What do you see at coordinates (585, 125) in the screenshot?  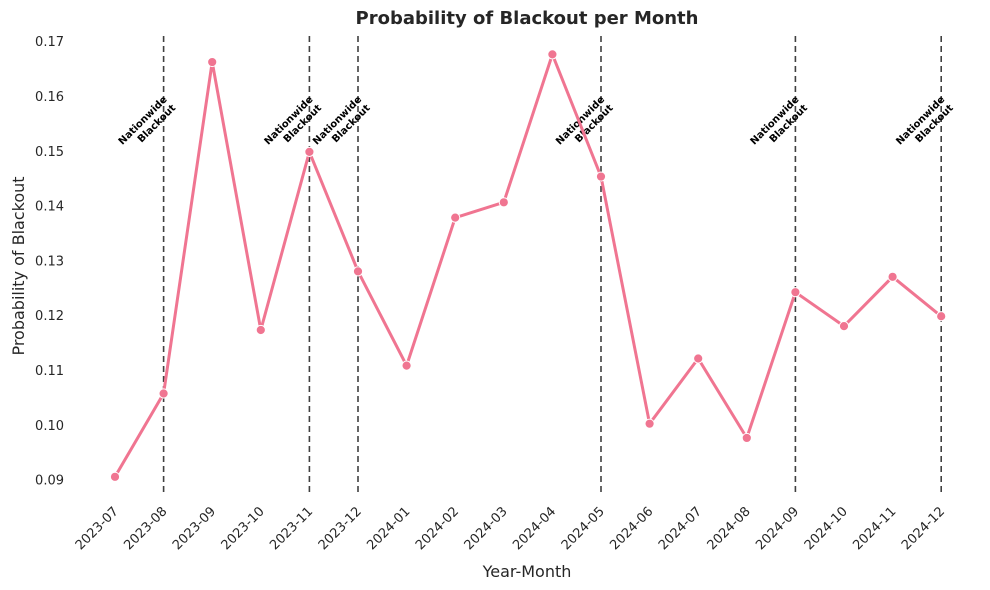 I see `event-label-2024-05: NationwideBlackout` at bounding box center [585, 125].